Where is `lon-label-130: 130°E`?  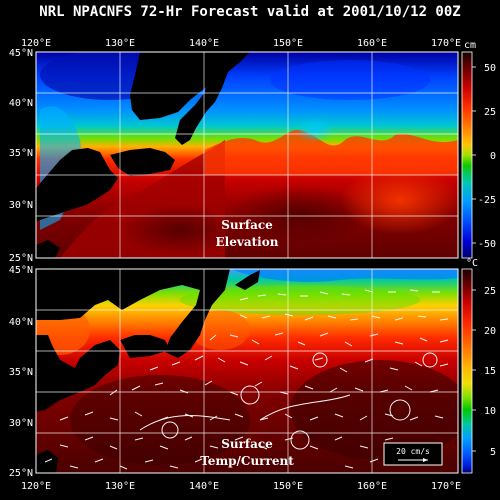 lon-label-130: 130°E is located at coordinates (120, 43).